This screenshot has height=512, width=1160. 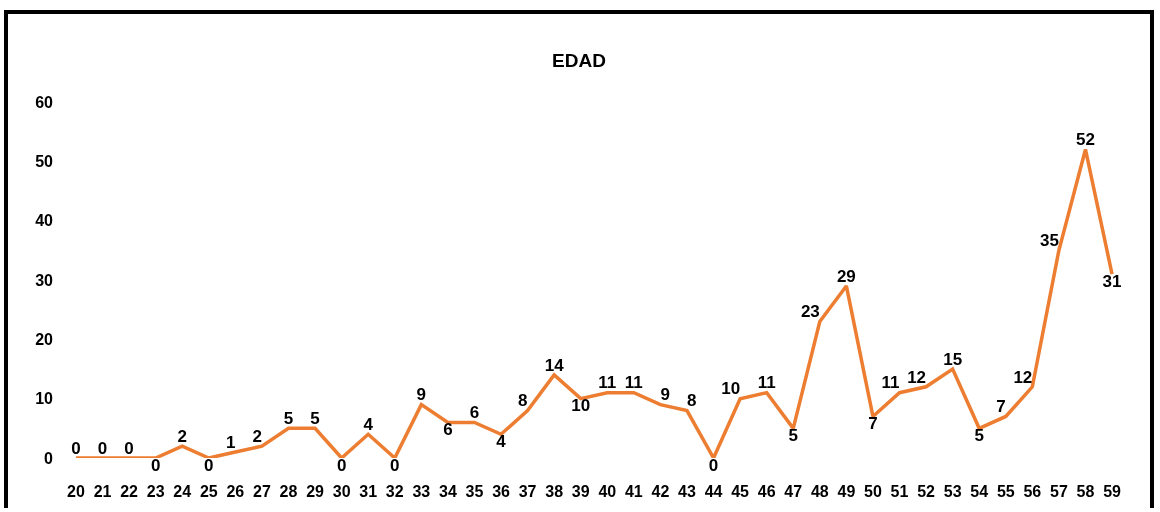 What do you see at coordinates (288, 491) in the screenshot?
I see `x-tick-label: 28` at bounding box center [288, 491].